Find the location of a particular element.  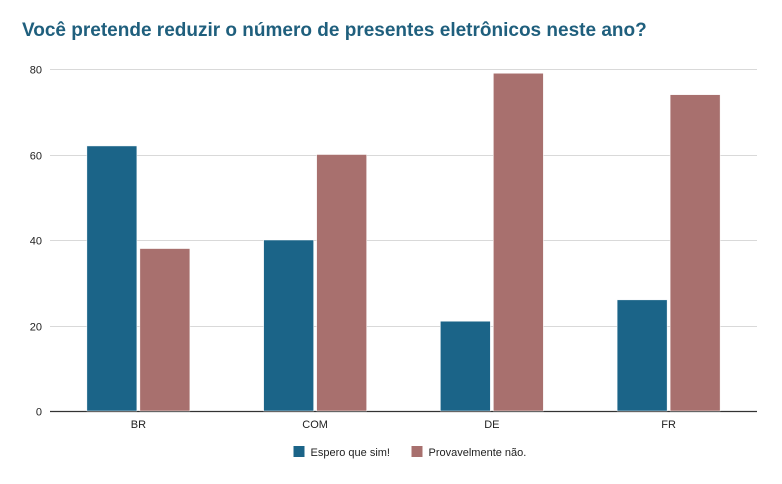

legend: Espero que sim! Provavelmente não. is located at coordinates (410, 452).